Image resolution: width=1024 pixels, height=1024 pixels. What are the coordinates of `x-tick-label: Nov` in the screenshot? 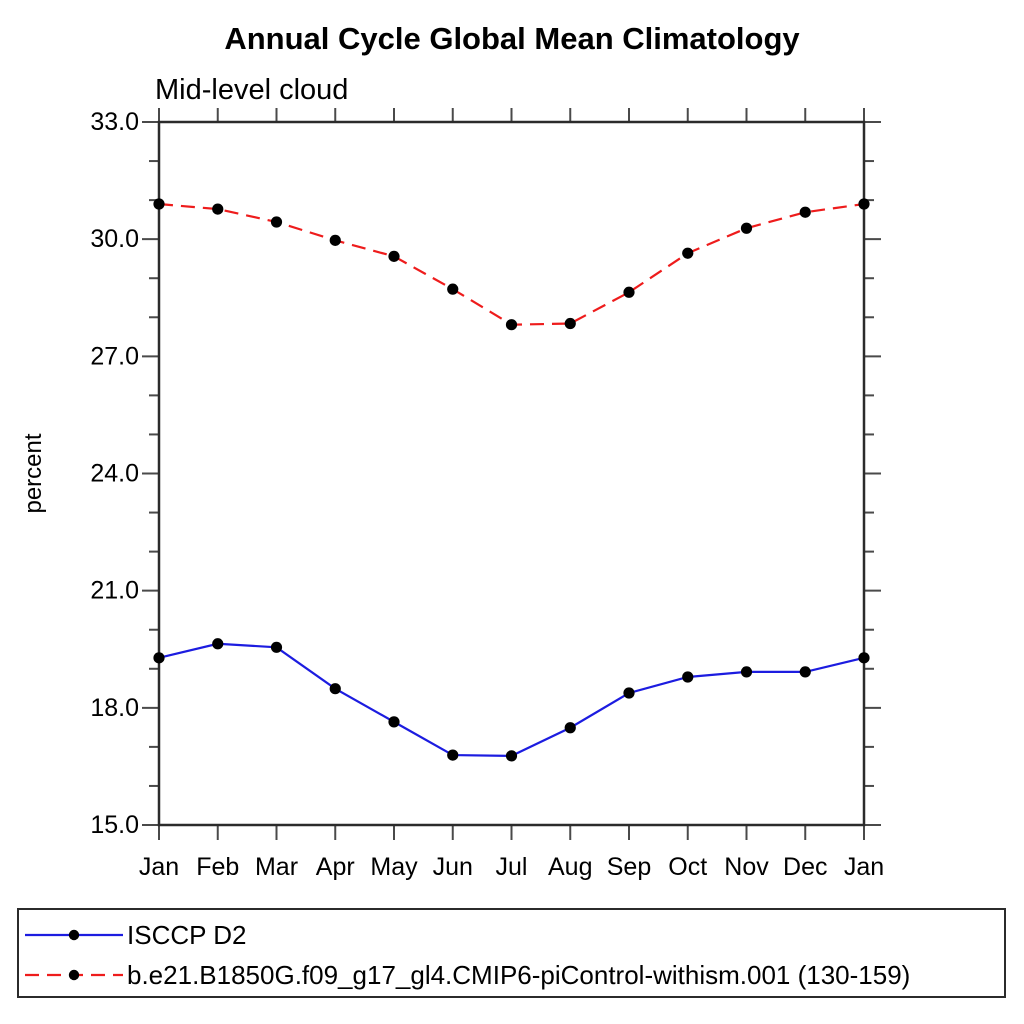 It's located at (746, 867).